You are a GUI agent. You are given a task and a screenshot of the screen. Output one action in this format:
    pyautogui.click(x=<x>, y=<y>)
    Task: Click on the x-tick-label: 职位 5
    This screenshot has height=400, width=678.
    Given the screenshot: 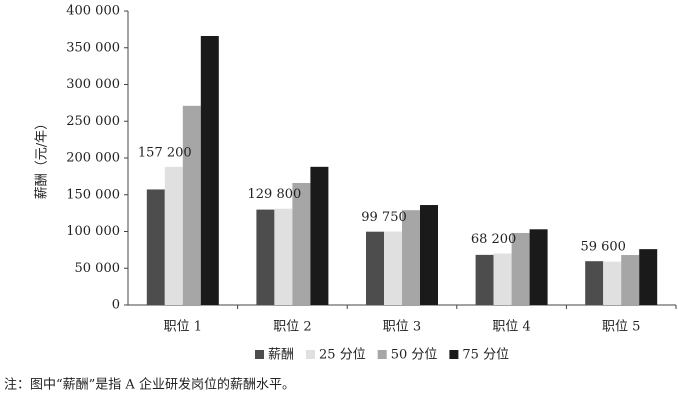 What is the action you would take?
    pyautogui.click(x=621, y=327)
    